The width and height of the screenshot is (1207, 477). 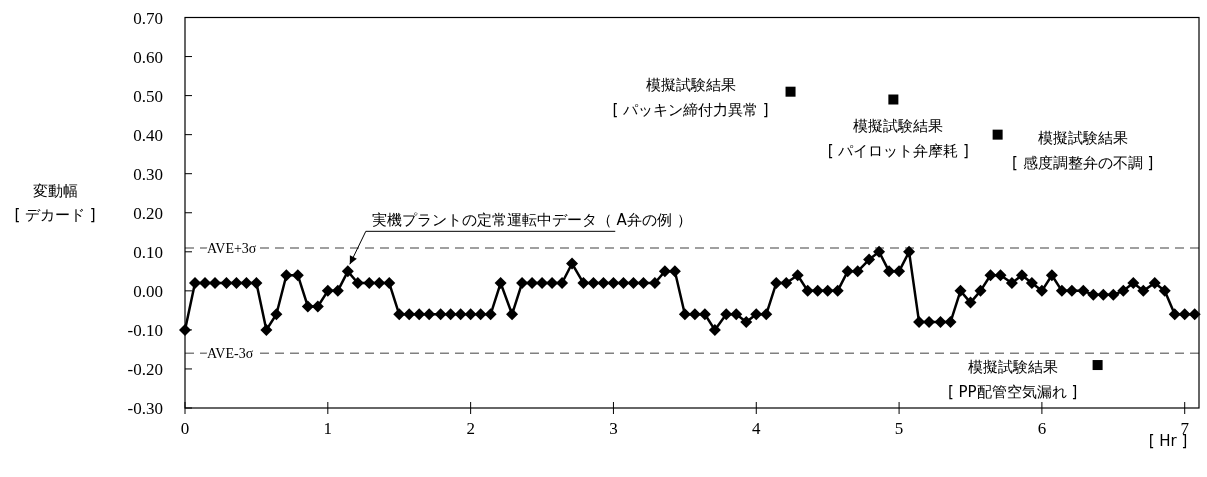 I want to click on x-tick-label: 5, so click(x=899, y=428).